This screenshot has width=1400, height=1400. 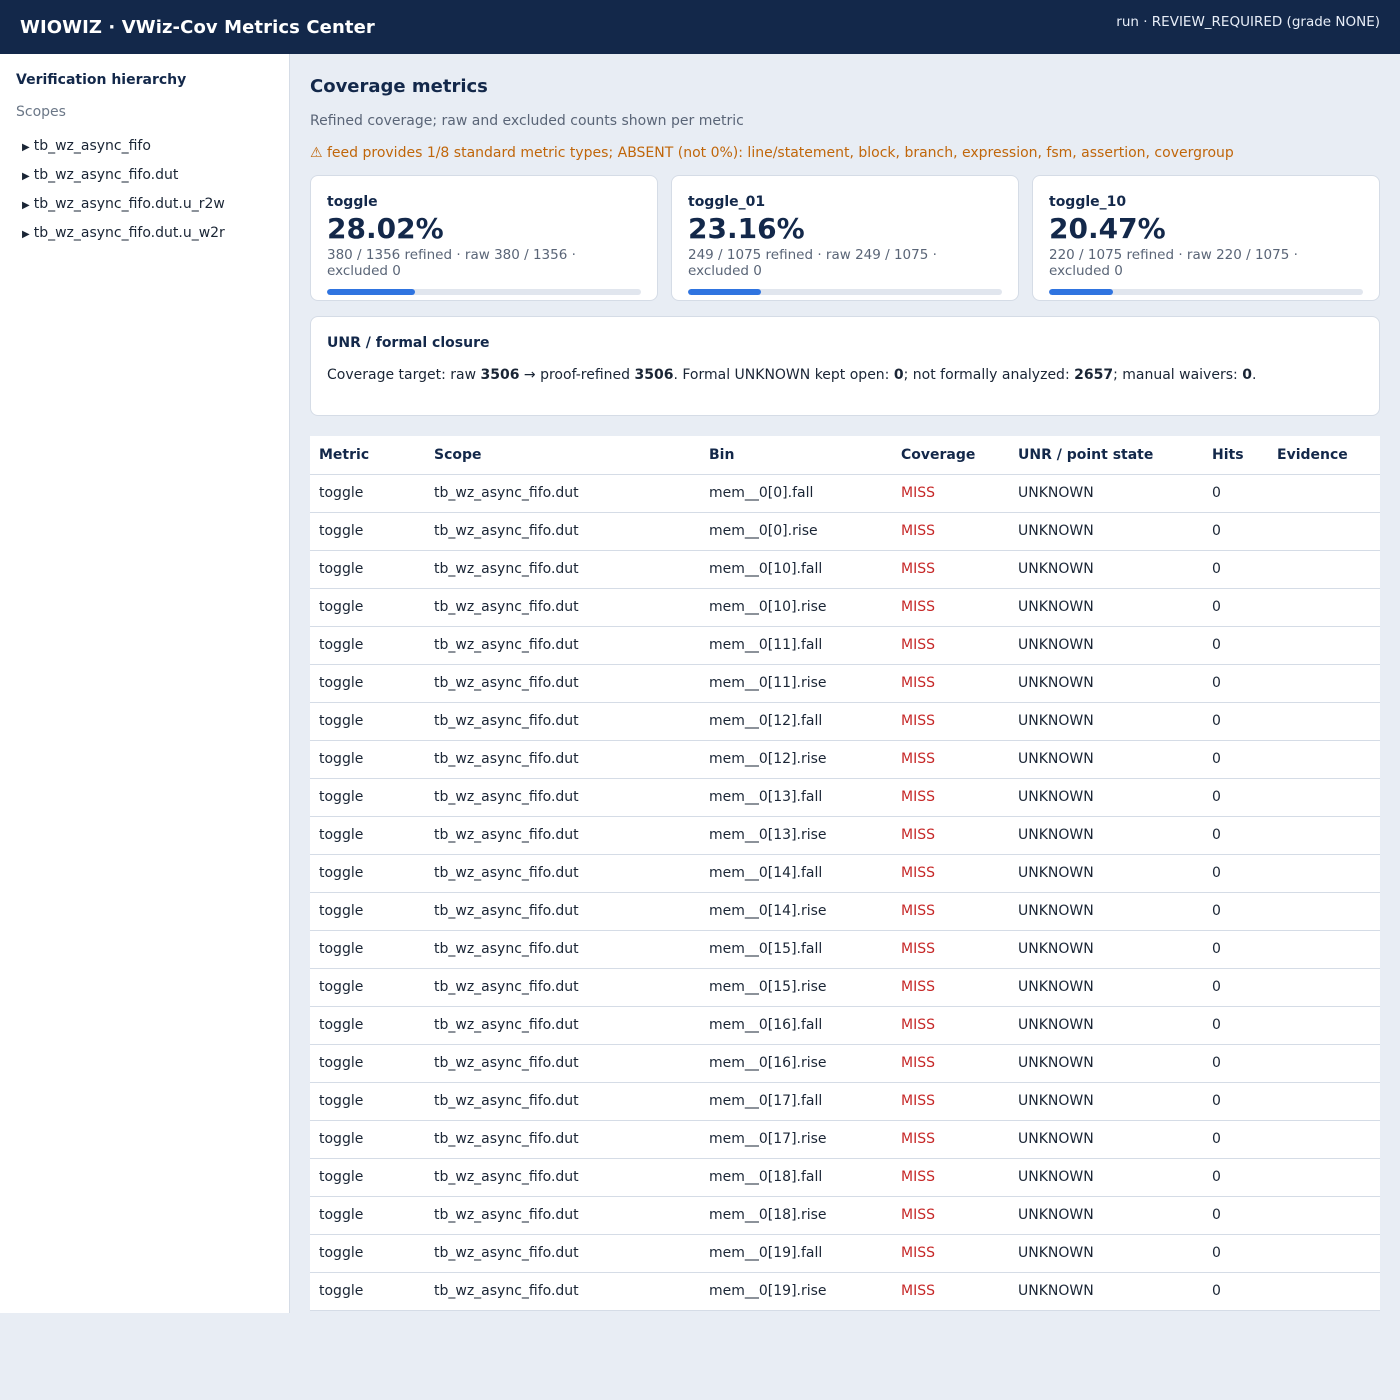 What do you see at coordinates (1324, 455) in the screenshot?
I see `col-evidence: Evidence` at bounding box center [1324, 455].